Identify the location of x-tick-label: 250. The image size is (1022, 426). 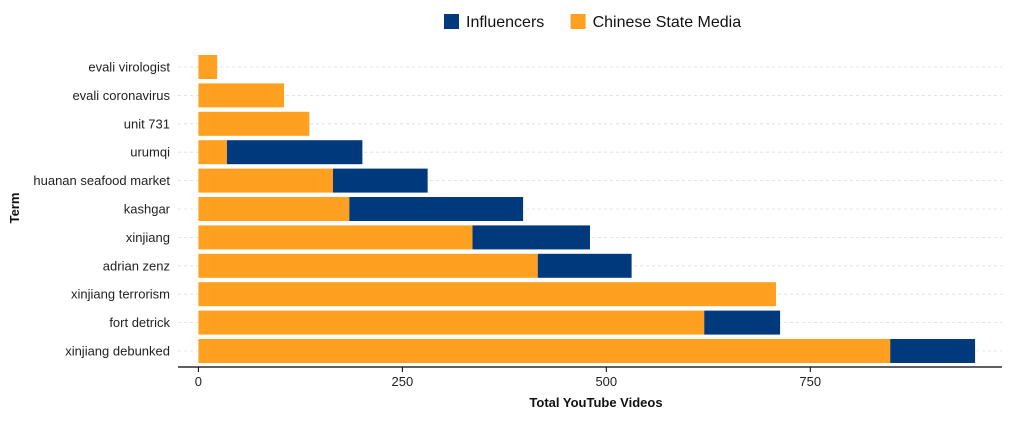
(403, 381).